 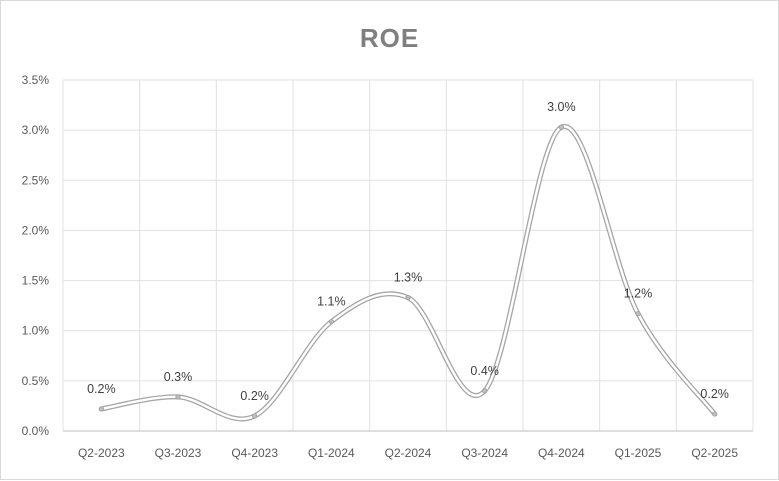 What do you see at coordinates (178, 453) in the screenshot?
I see `x-tick-label: Q3-2023` at bounding box center [178, 453].